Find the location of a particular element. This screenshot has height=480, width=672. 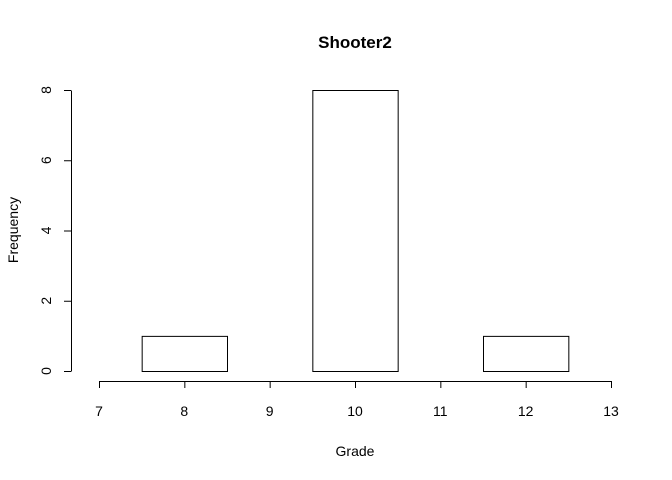

x-tick-label: 9 is located at coordinates (270, 411).